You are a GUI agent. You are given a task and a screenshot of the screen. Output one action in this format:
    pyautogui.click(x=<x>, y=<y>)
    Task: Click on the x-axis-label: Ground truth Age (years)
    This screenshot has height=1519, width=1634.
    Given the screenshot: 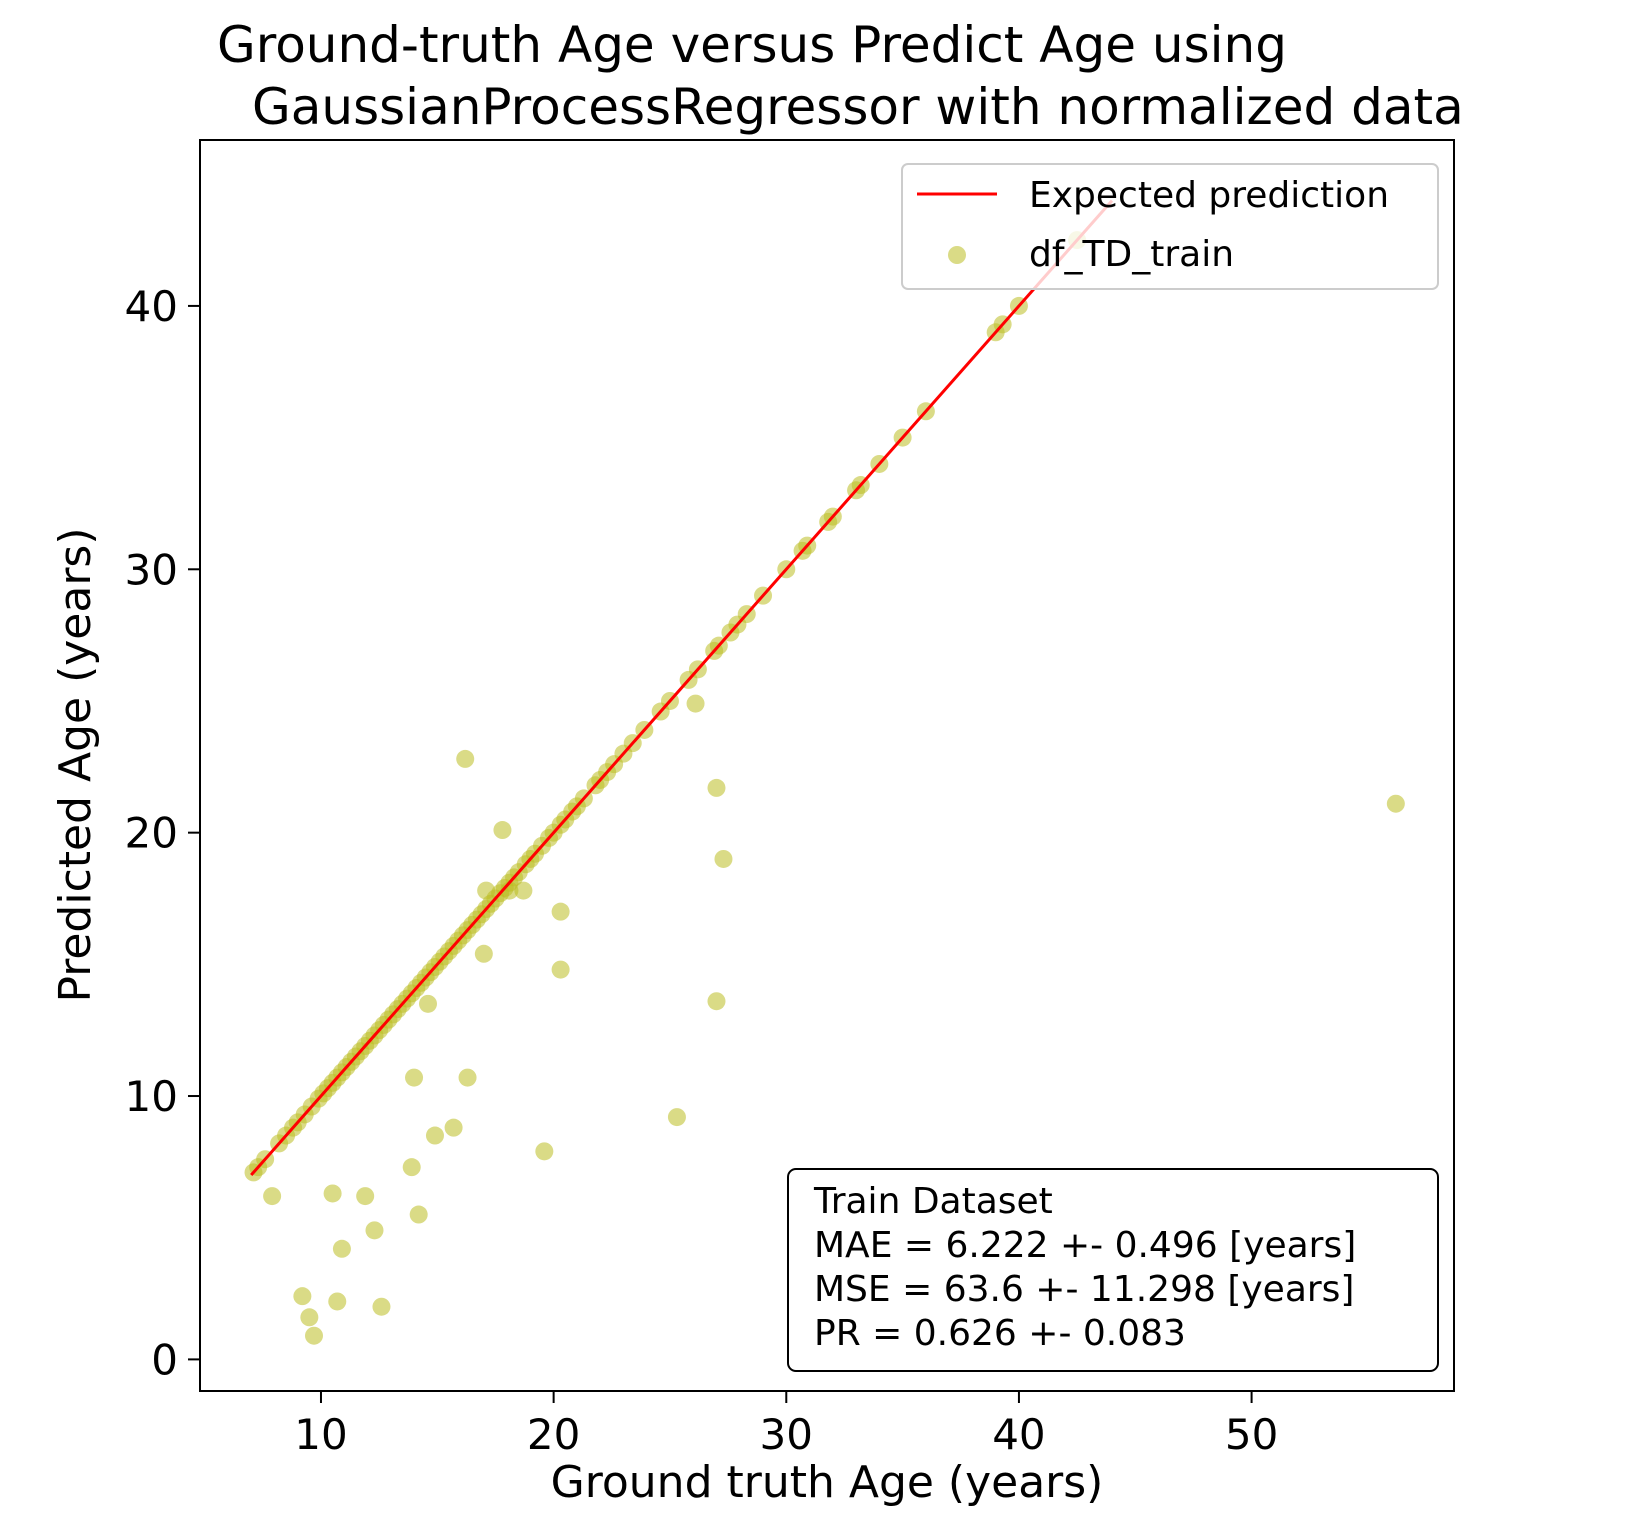 What is the action you would take?
    pyautogui.click(x=827, y=1482)
    